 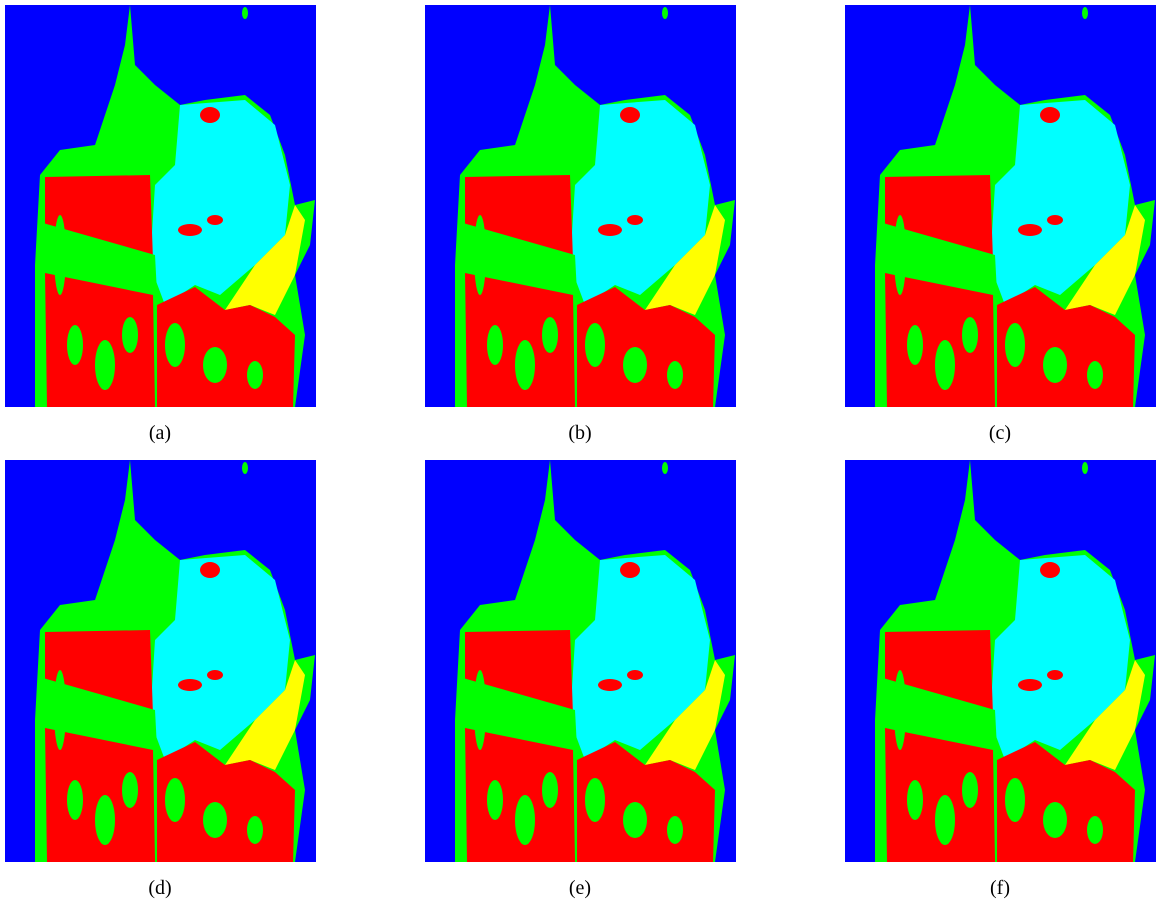 I want to click on panel-d: (d), so click(x=160, y=679).